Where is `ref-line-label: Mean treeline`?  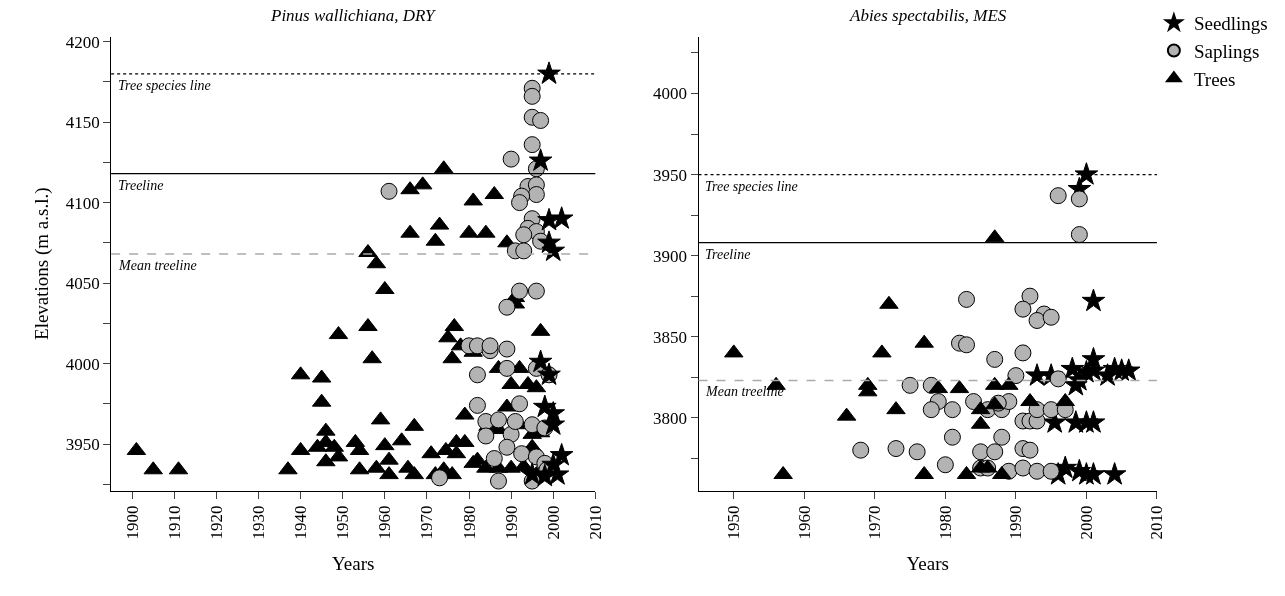
ref-line-label: Mean treeline is located at coordinates (157, 265).